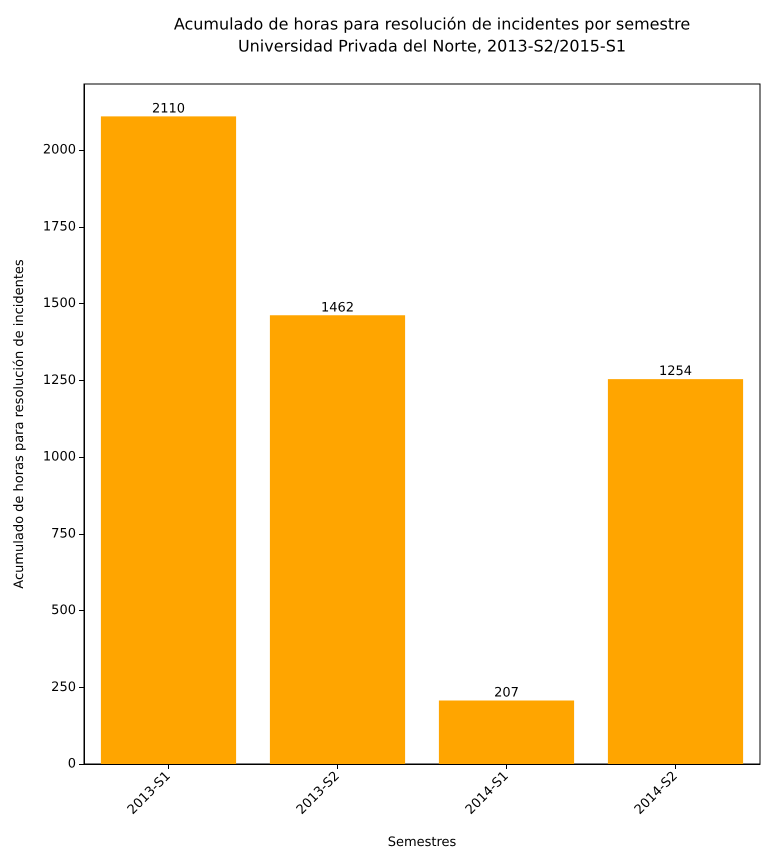 Image resolution: width=761 pixels, height=854 pixels. What do you see at coordinates (337, 308) in the screenshot?
I see `data-label: 1462` at bounding box center [337, 308].